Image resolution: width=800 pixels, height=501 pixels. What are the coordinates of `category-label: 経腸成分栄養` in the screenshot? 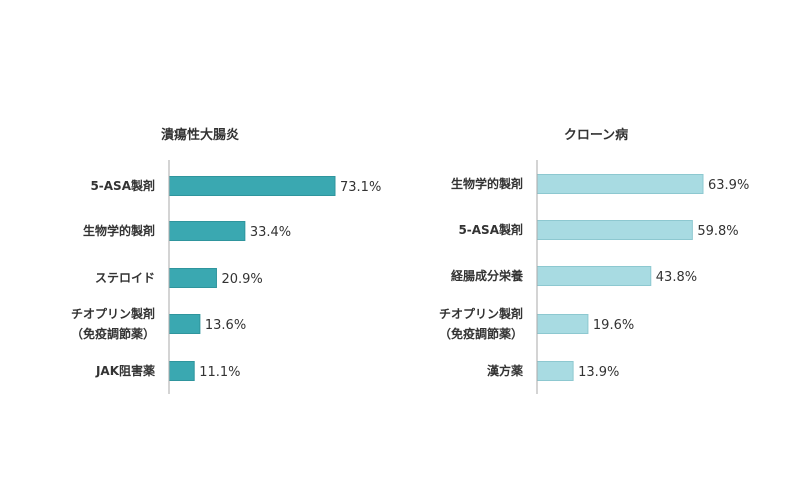 It's located at (487, 275).